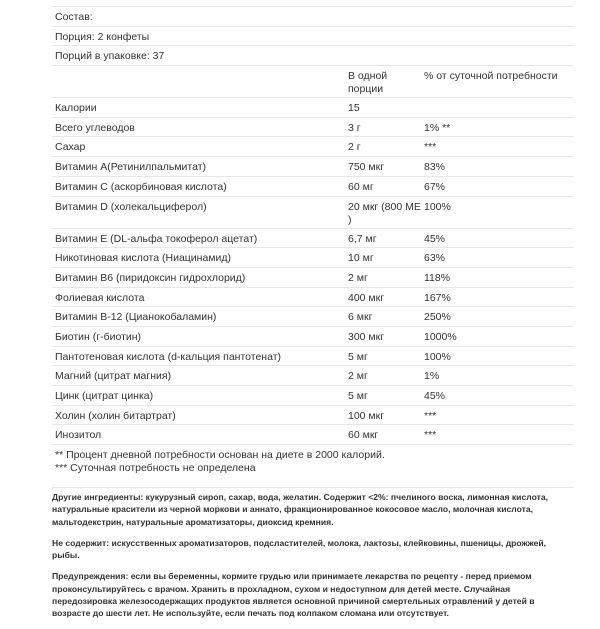 This screenshot has width=600, height=629. Describe the element at coordinates (363, 435) in the screenshot. I see `cell-amount: 60 мкг` at that location.